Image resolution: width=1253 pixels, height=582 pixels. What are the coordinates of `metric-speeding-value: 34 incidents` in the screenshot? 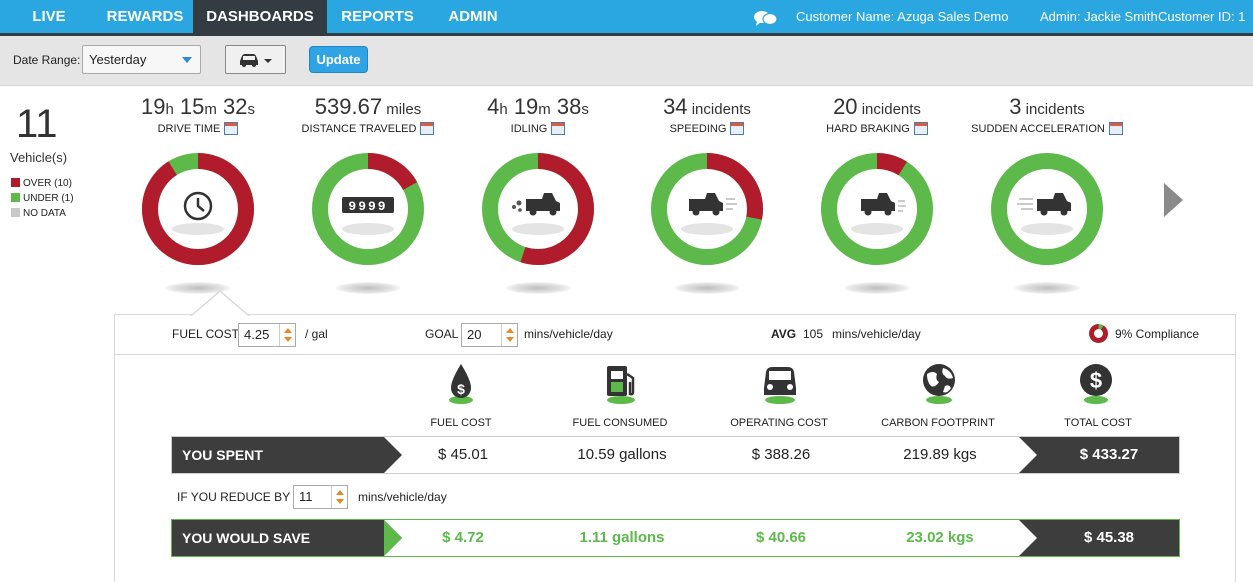 It's located at (707, 107).